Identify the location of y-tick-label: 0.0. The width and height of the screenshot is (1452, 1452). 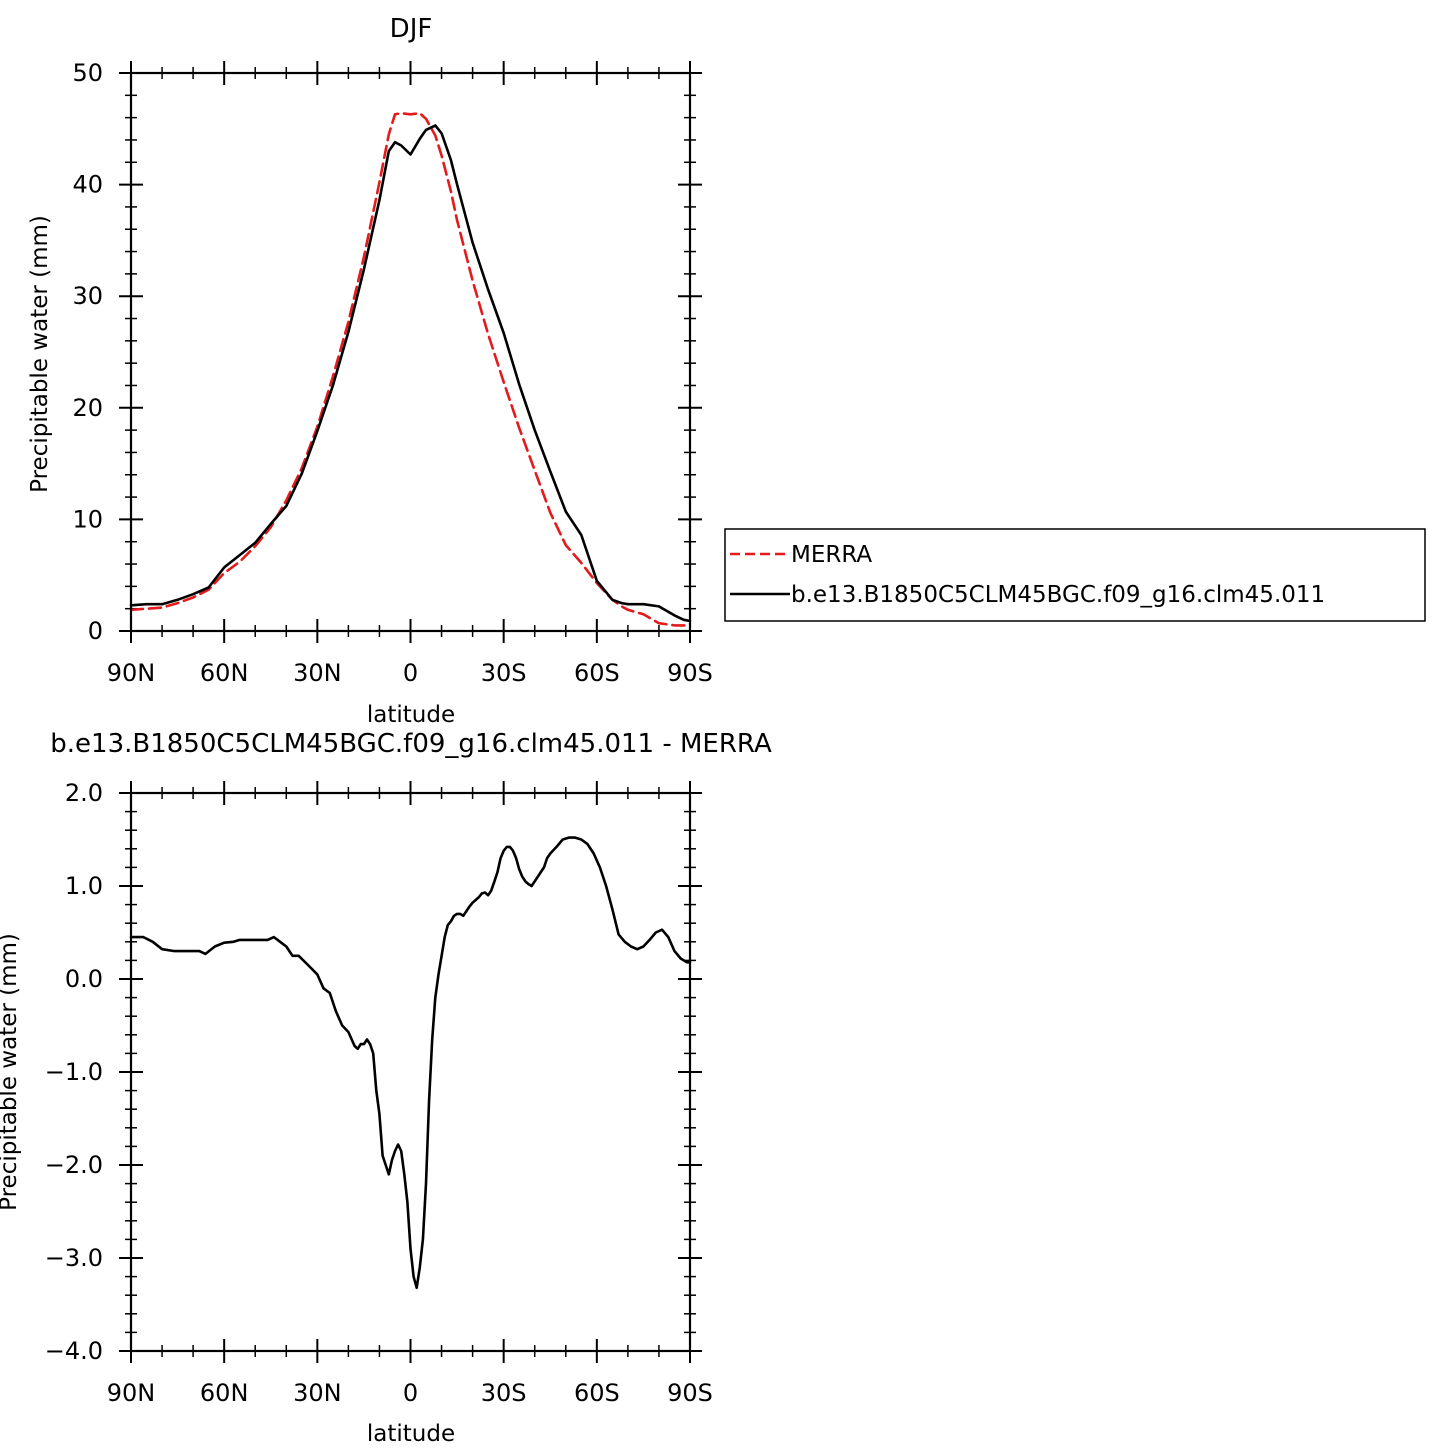
(84, 979).